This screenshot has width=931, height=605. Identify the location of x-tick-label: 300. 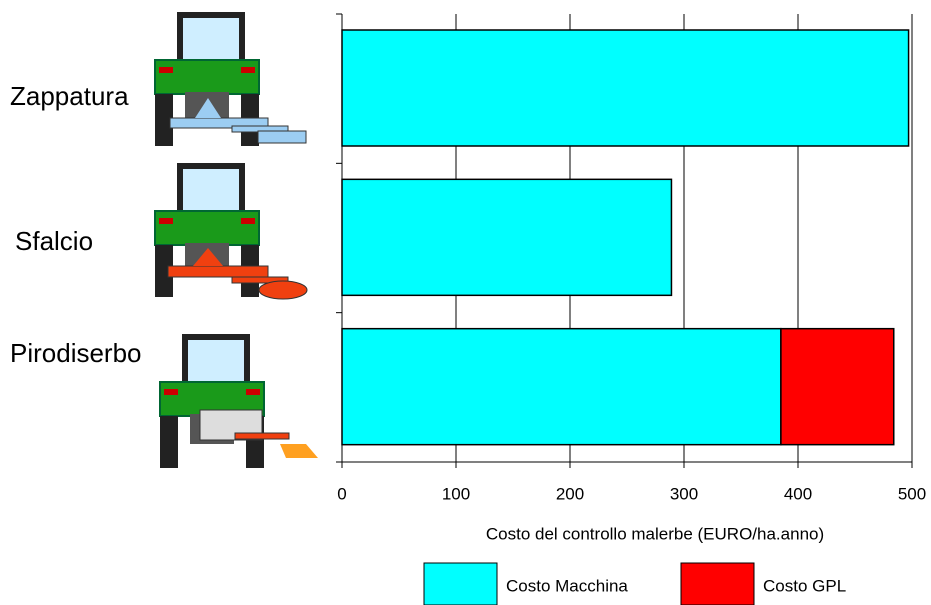
(684, 493).